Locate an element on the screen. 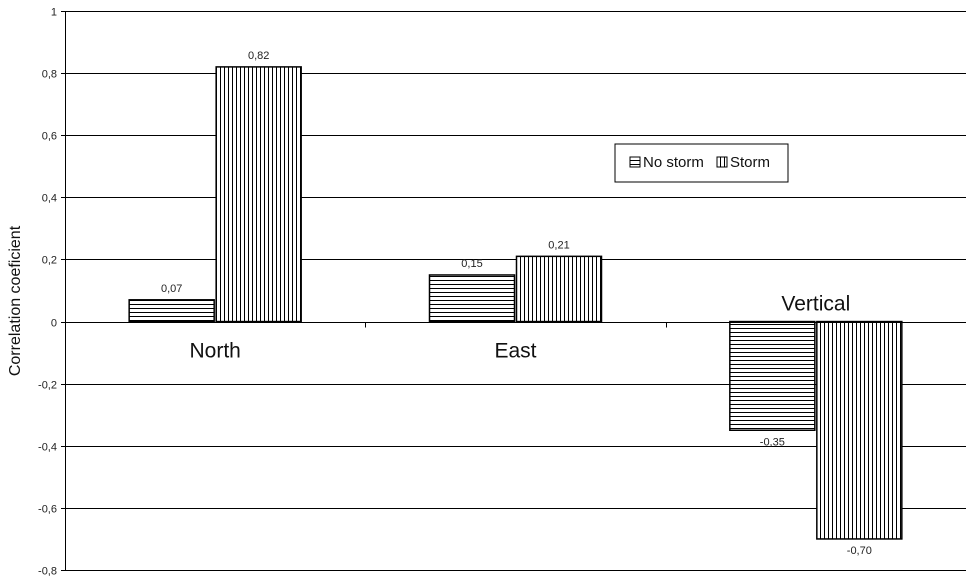  data-label-storm: -0,70 is located at coordinates (859, 551).